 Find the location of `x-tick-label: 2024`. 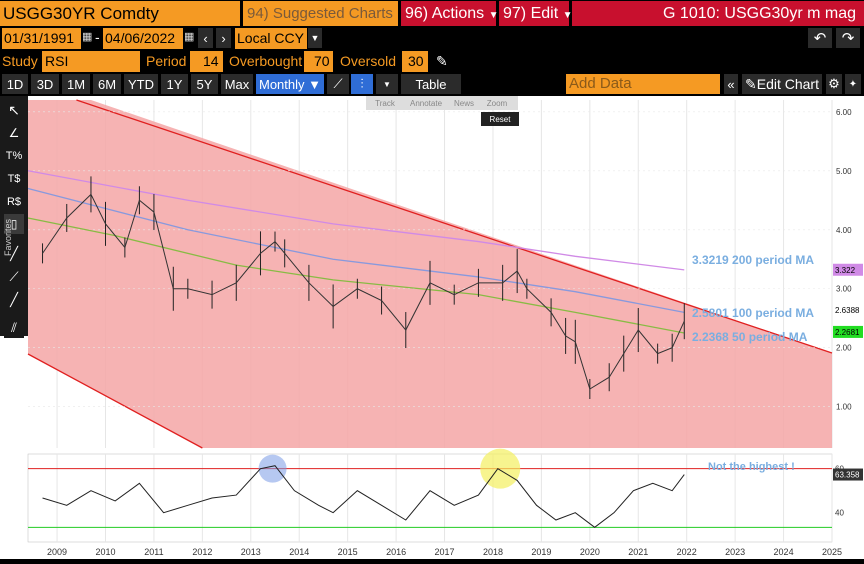

x-tick-label: 2024 is located at coordinates (784, 552).